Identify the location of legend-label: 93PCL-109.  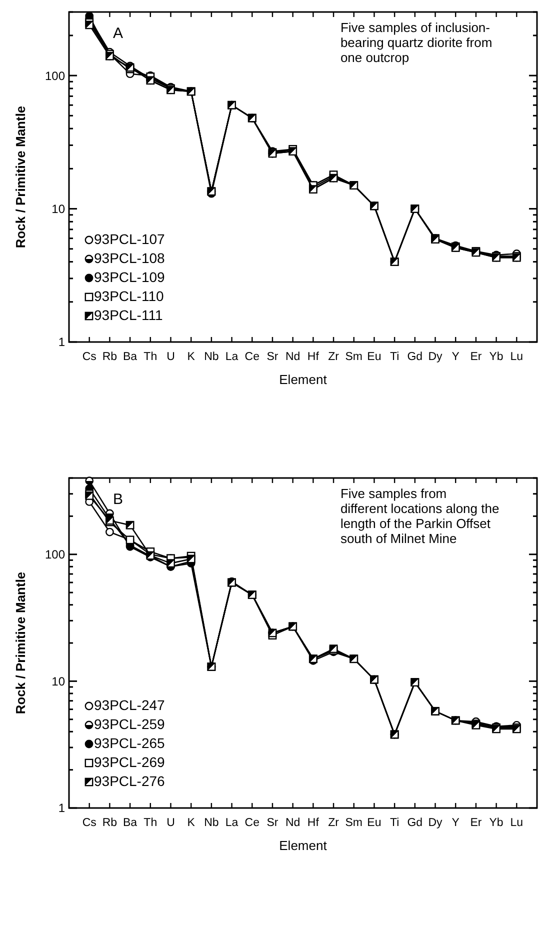
(130, 277).